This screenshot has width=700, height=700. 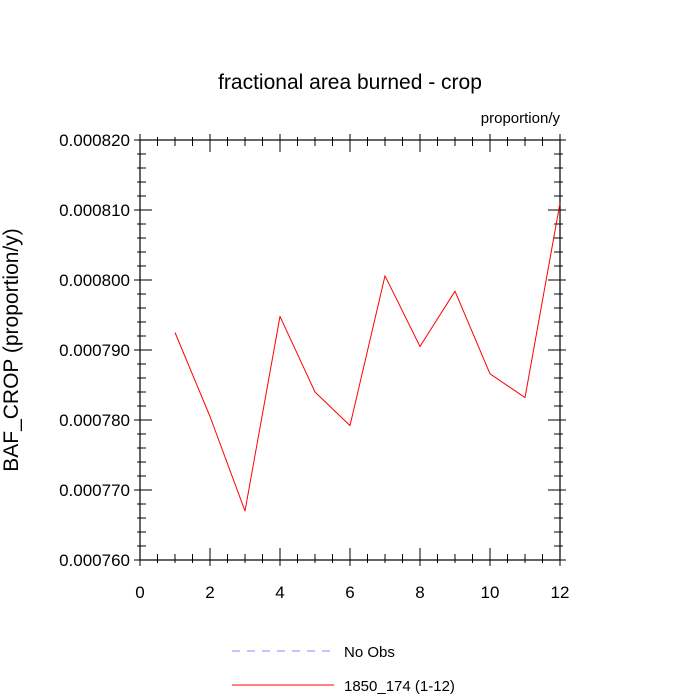 What do you see at coordinates (490, 592) in the screenshot?
I see `x-tick-label: 10` at bounding box center [490, 592].